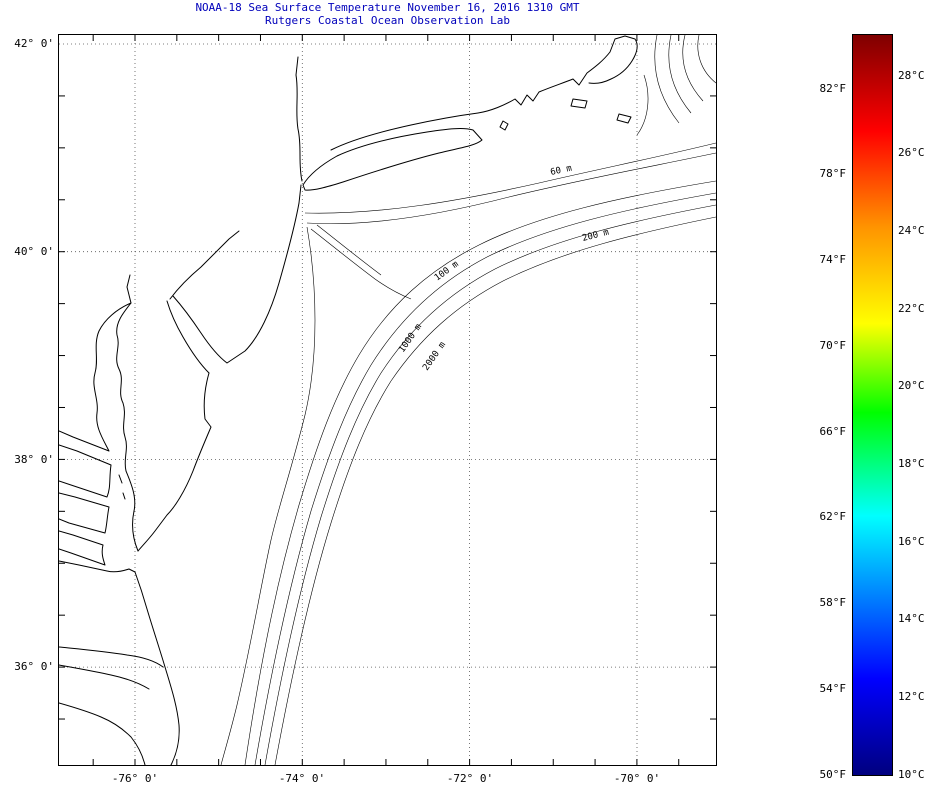 This screenshot has height=800, width=936. What do you see at coordinates (447, 271) in the screenshot?
I see `contour-label-100m: 100 m` at bounding box center [447, 271].